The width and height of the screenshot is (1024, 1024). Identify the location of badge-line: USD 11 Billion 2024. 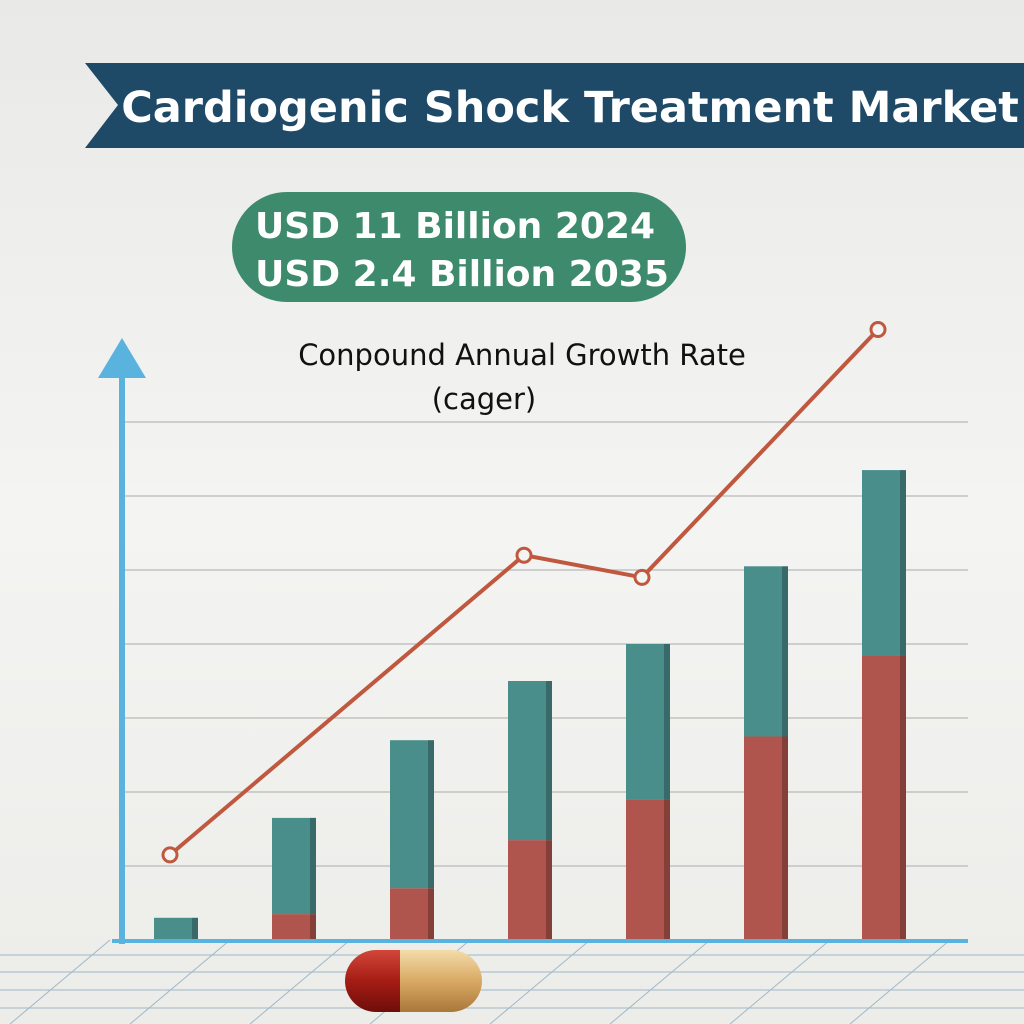
(455, 226).